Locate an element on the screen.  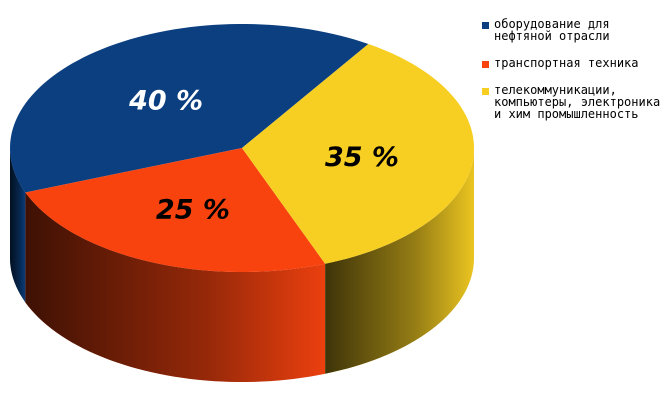
slice is located at coordinates (175, 210).